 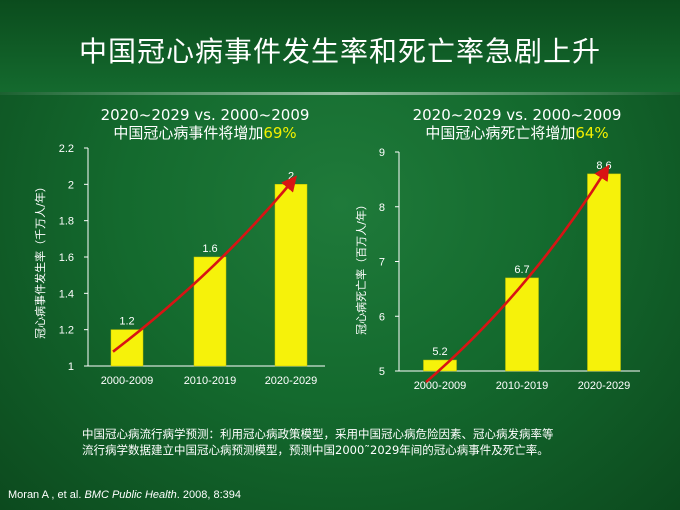 What do you see at coordinates (127, 381) in the screenshot?
I see `left-category-label: 2000-2009` at bounding box center [127, 381].